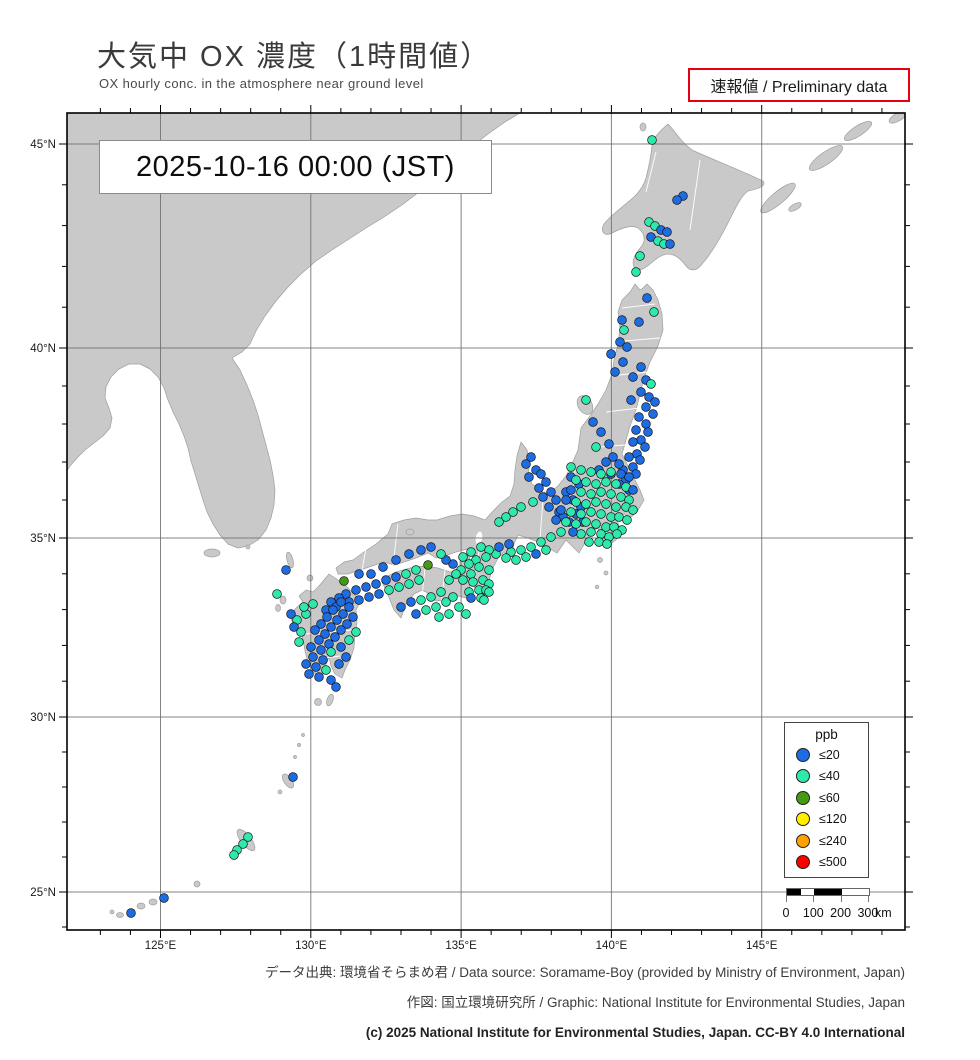  I want to click on preliminary-data-badge: 速報値 / Preliminary data, so click(799, 85).